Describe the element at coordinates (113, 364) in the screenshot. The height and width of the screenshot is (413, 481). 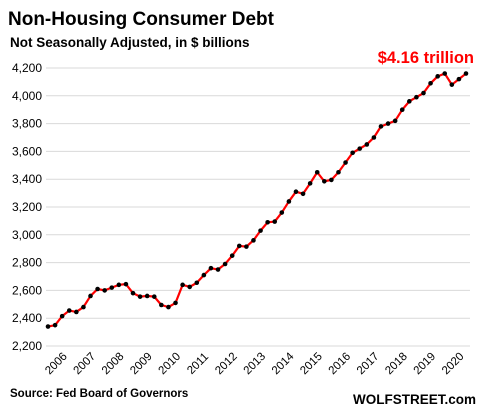
I see `x-tick-label: 2008` at that location.